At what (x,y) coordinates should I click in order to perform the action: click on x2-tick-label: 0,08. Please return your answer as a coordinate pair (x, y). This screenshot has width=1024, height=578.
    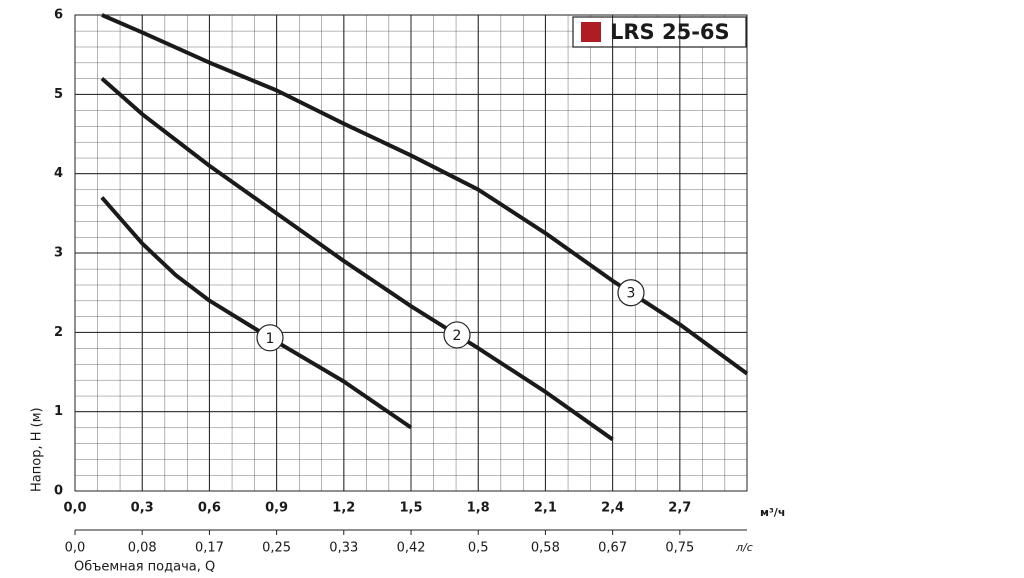
    Looking at the image, I should click on (142, 548).